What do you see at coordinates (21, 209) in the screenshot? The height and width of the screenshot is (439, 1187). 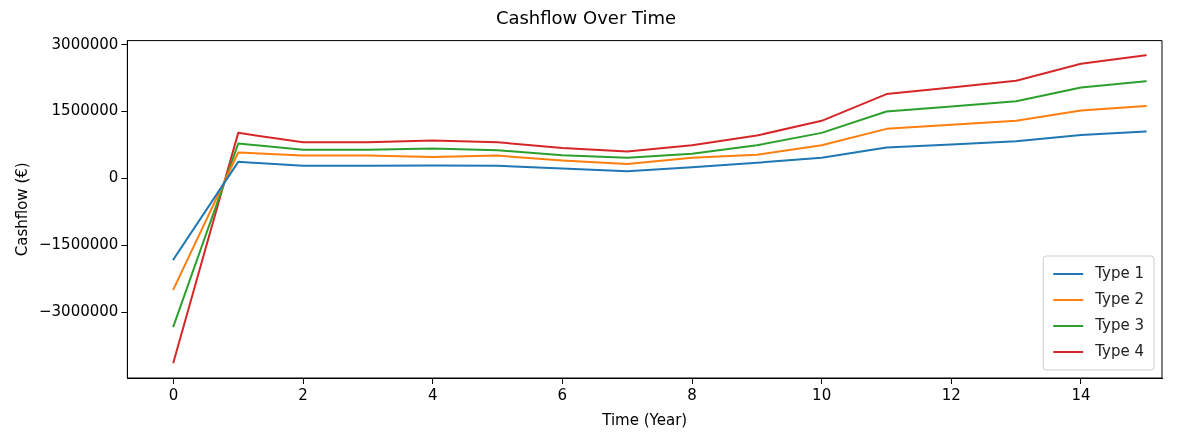 I see `y-axis-title: Cashflow (€)` at bounding box center [21, 209].